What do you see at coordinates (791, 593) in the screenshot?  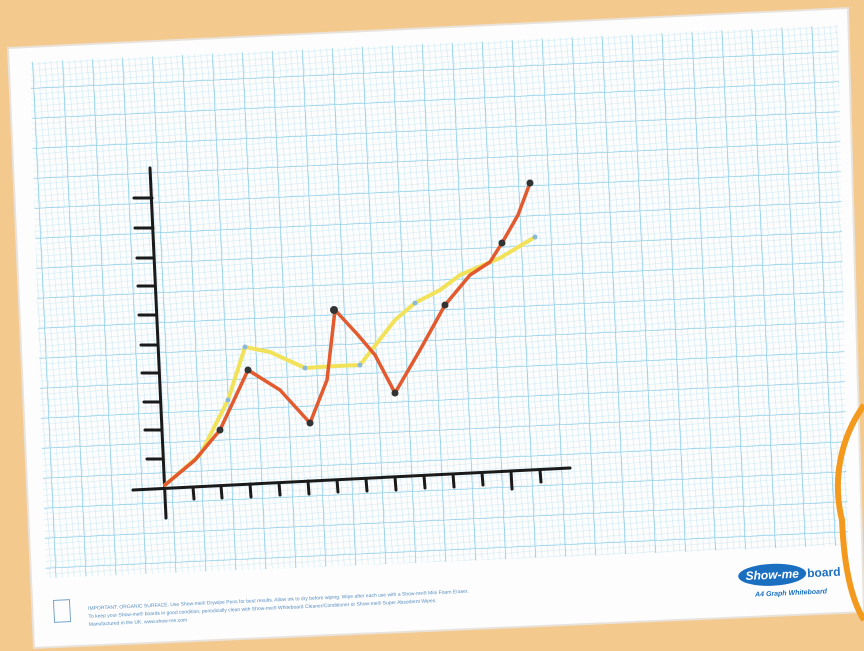 I see `board-subtitle: A4 Graph Whiteboard` at bounding box center [791, 593].